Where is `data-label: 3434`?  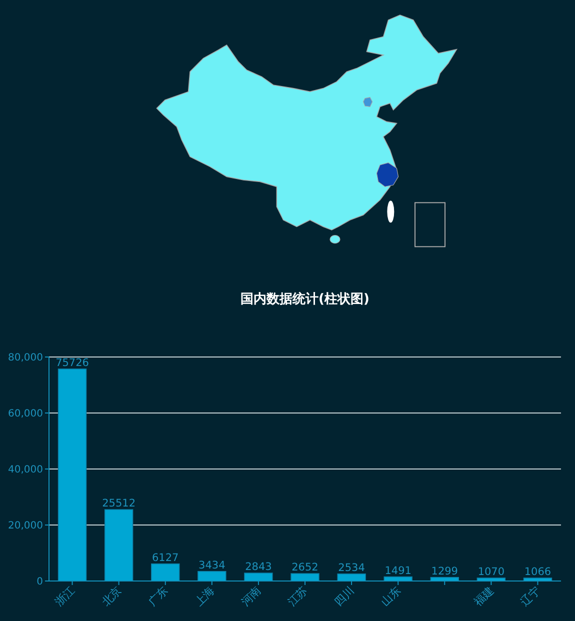
data-label: 3434 is located at coordinates (212, 565).